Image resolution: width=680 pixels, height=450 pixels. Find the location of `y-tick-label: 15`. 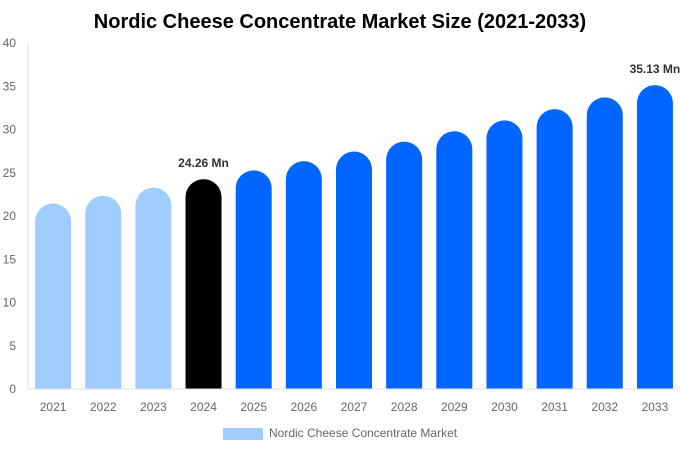

y-tick-label: 15 is located at coordinates (10, 259).